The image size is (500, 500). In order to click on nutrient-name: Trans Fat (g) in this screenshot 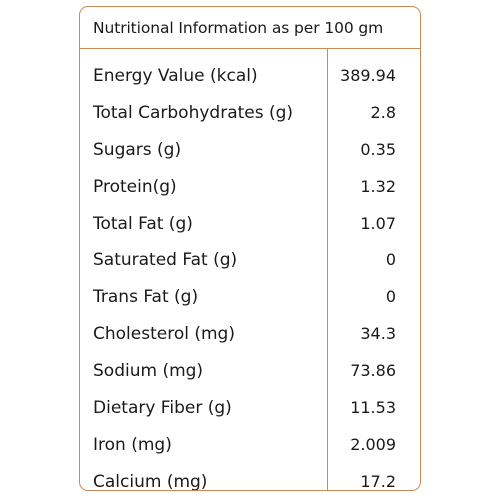, I will do `click(146, 297)`.